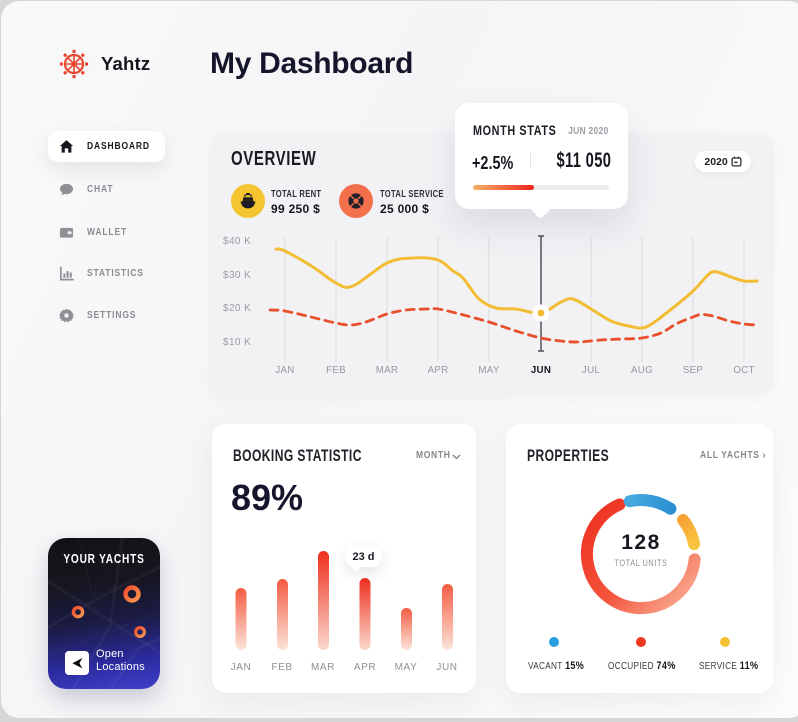 Image resolution: width=798 pixels, height=722 pixels. Describe the element at coordinates (591, 370) in the screenshot. I see `svg-text: JUL` at that location.